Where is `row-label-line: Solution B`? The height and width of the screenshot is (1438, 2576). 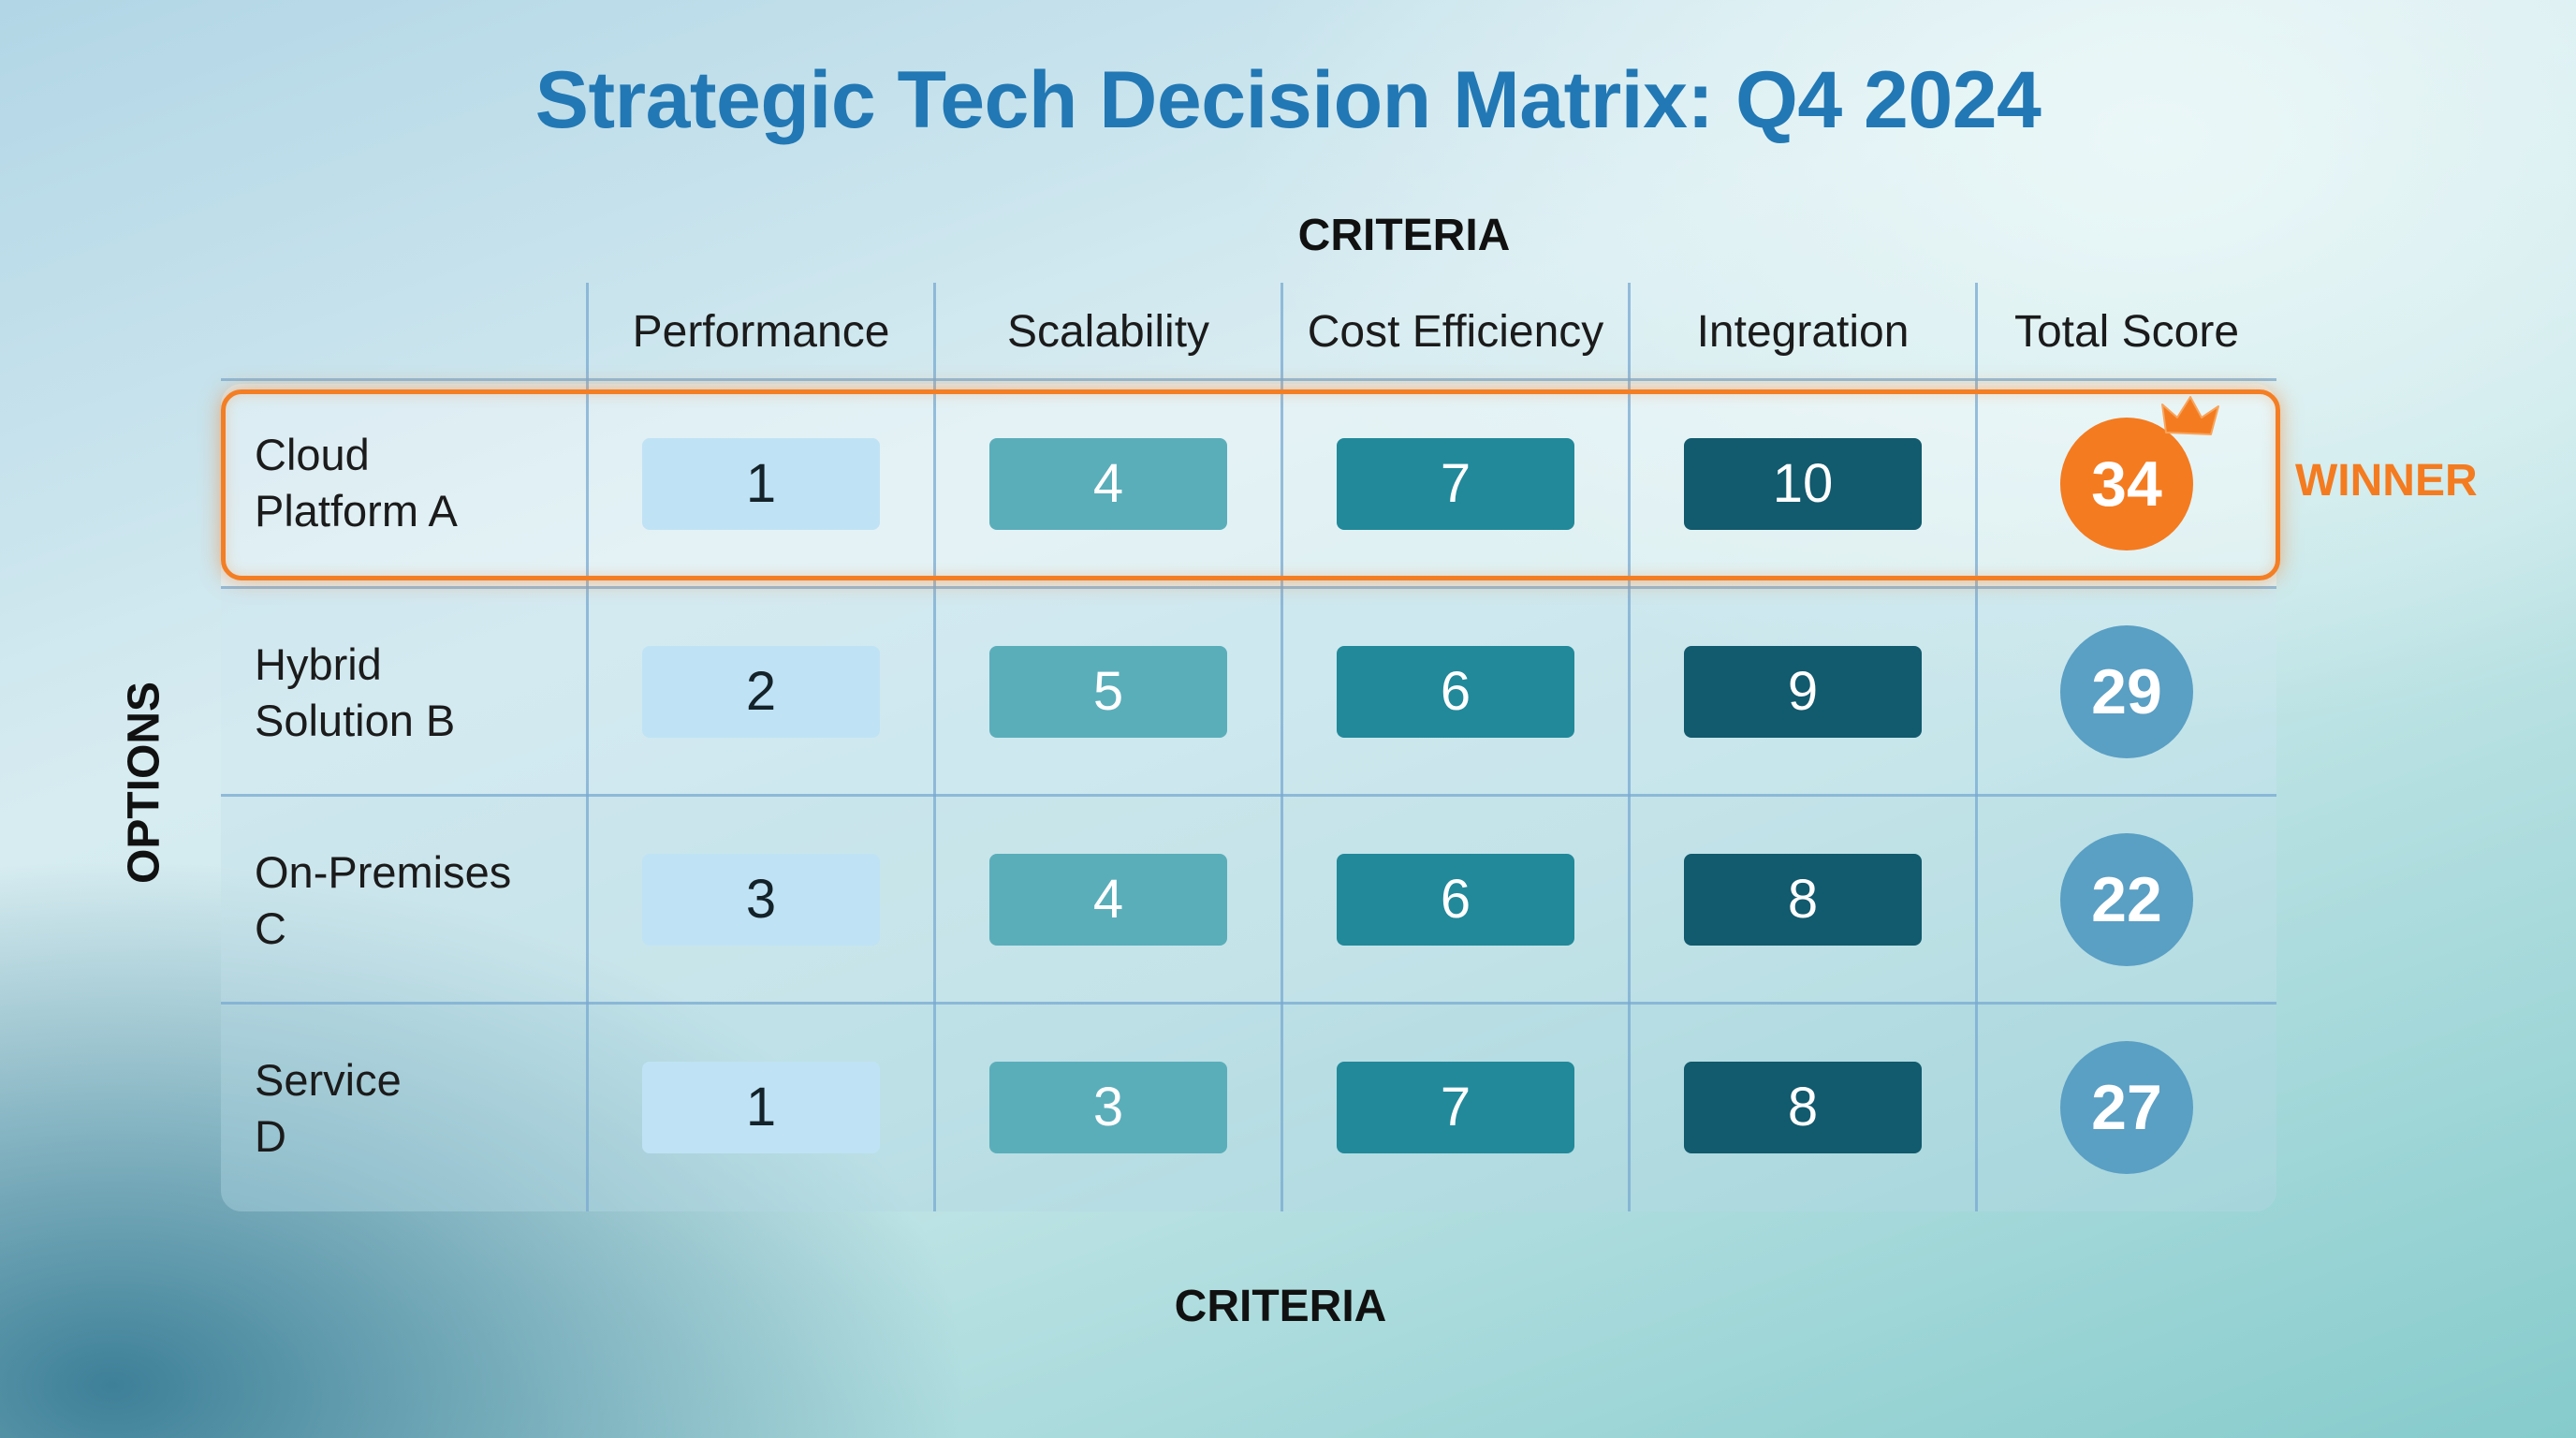
row-label-line: Solution B is located at coordinates (355, 720).